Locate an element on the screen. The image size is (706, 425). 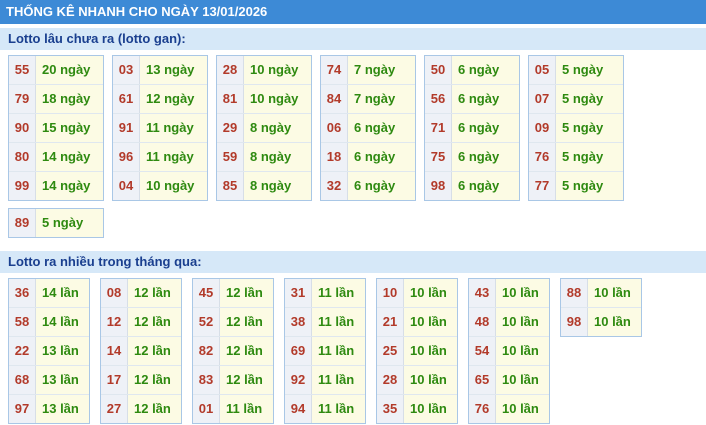
stat-row: 96 11 ngày is located at coordinates (160, 156).